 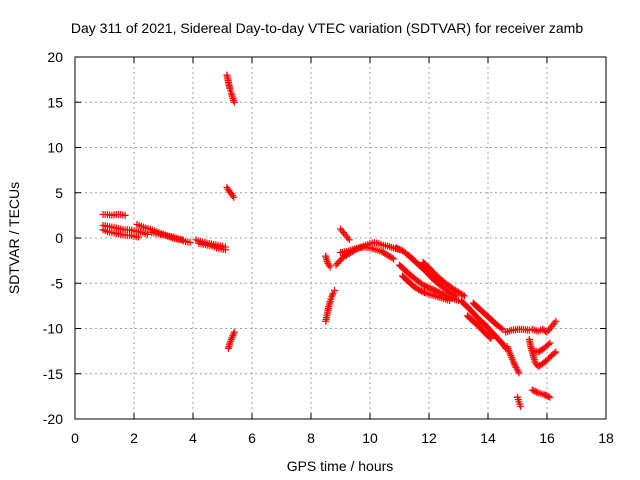 I want to click on x-tick-label: 10, so click(x=370, y=438).